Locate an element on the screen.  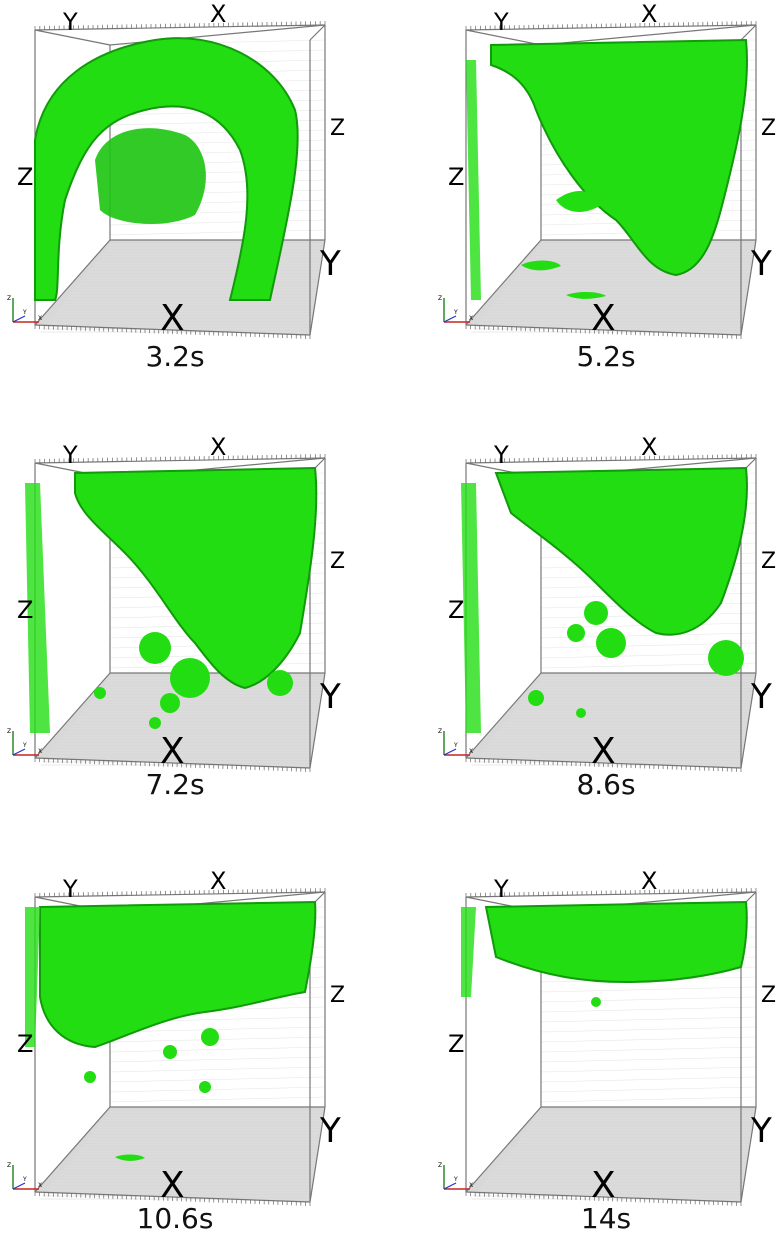
time-caption: 8.6s is located at coordinates (606, 784).